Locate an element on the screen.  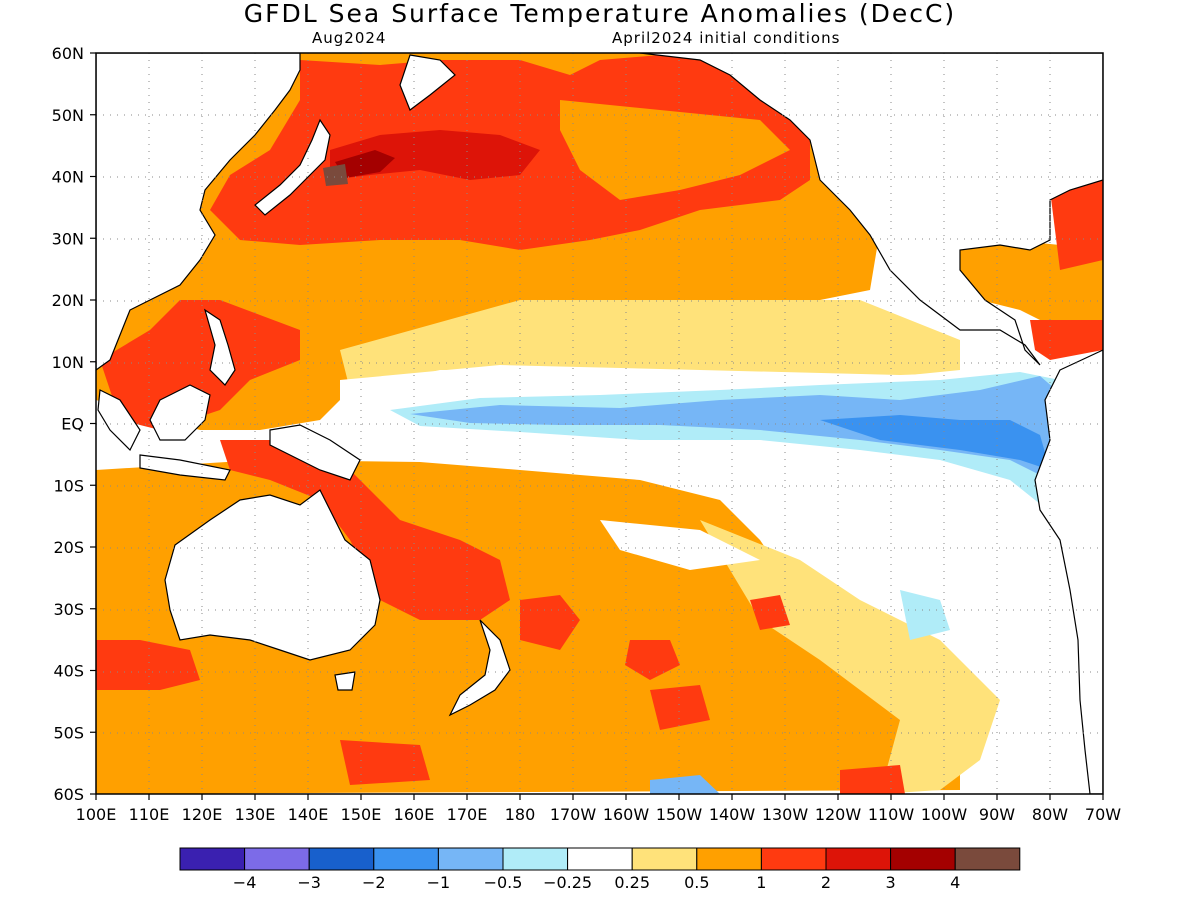
anomaly-region-philippines-red is located at coordinates (200, 365).